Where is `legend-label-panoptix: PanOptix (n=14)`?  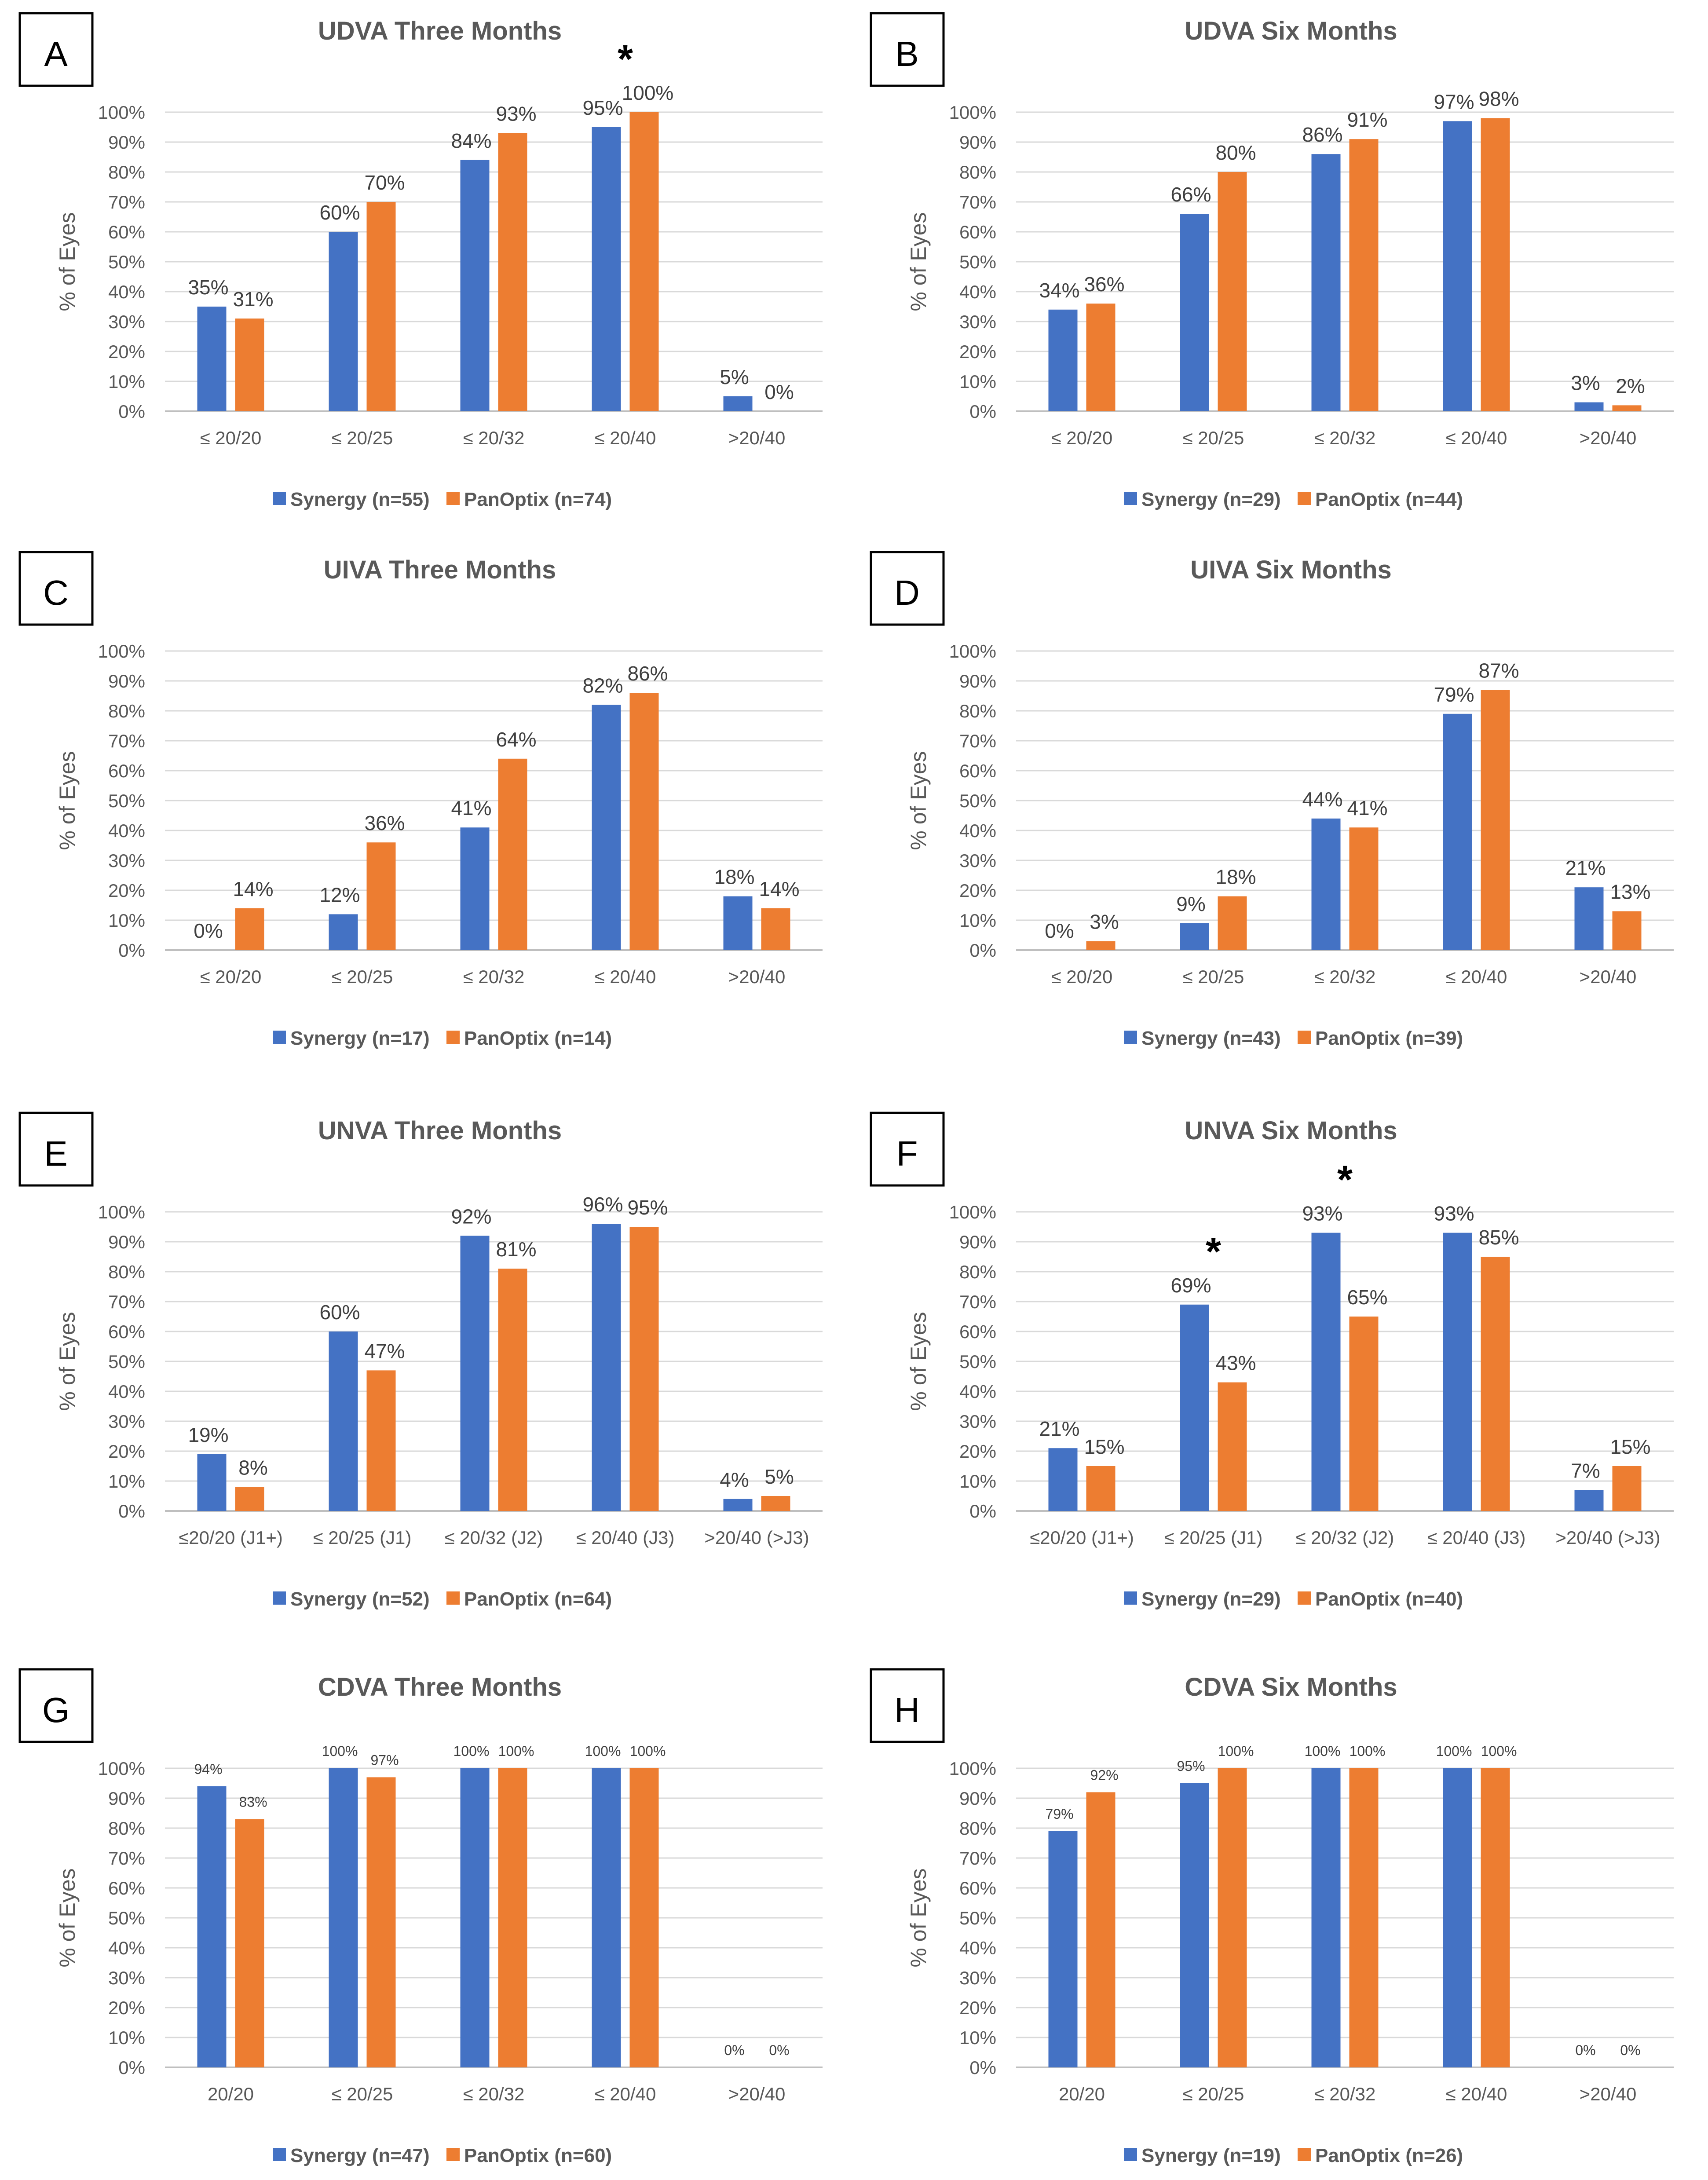 legend-label-panoptix: PanOptix (n=14) is located at coordinates (538, 1038).